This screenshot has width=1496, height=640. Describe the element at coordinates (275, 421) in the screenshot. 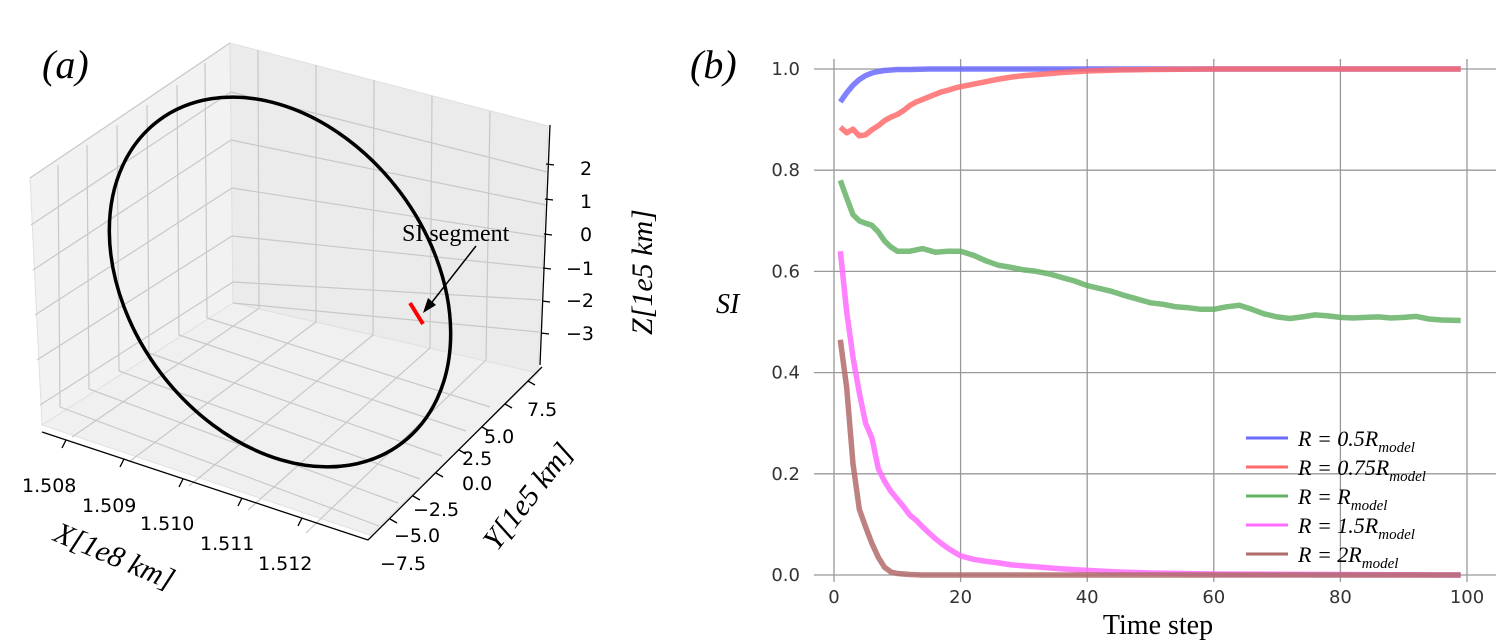

I see `floor-grid` at that location.